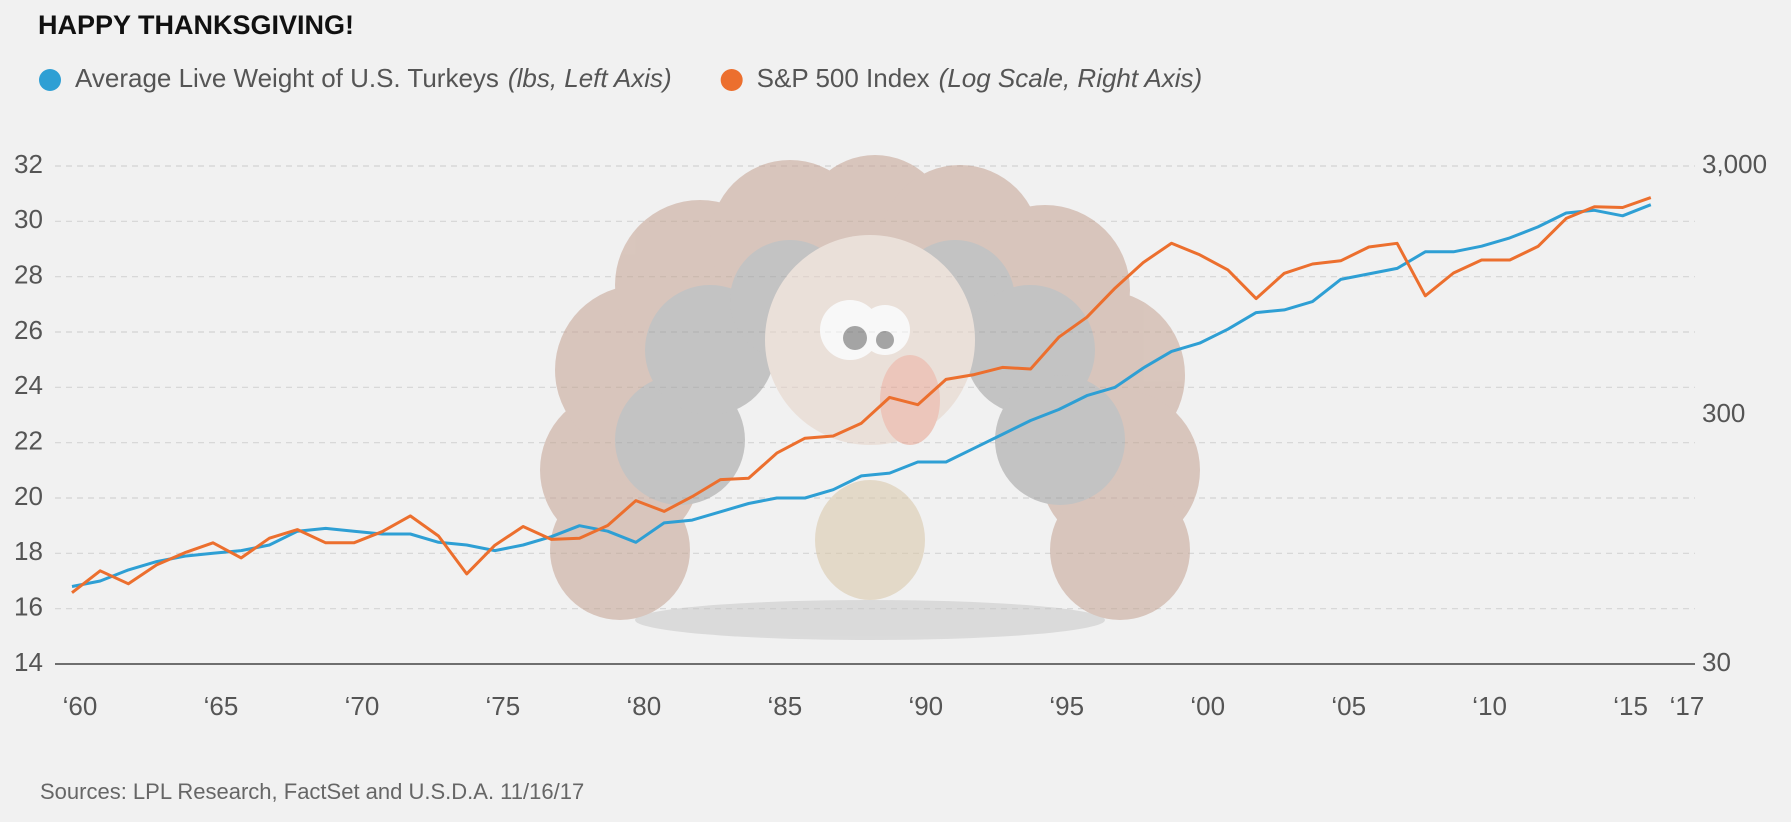 The height and width of the screenshot is (822, 1791). Describe the element at coordinates (1630, 706) in the screenshot. I see `x-tick-label: ‘15` at that location.